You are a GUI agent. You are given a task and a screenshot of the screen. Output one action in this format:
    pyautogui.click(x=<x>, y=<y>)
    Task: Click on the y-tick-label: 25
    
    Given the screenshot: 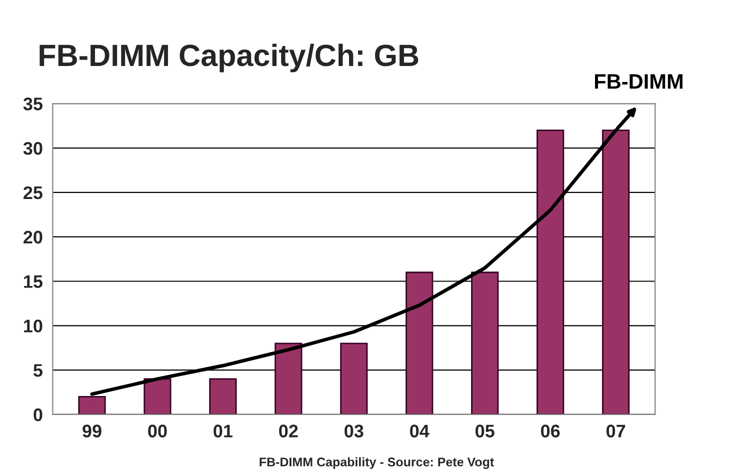 What is the action you would take?
    pyautogui.click(x=33, y=193)
    